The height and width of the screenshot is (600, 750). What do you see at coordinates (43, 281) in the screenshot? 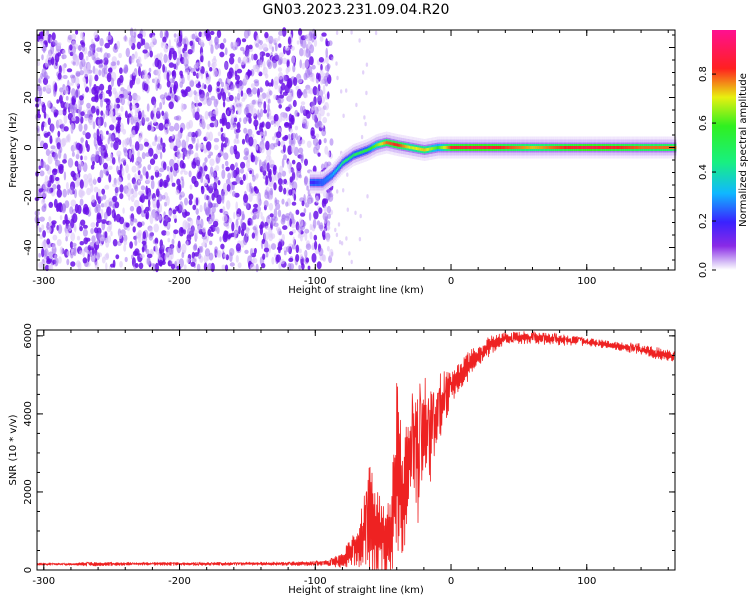
I see `x-tick-label: -300` at bounding box center [43, 281].